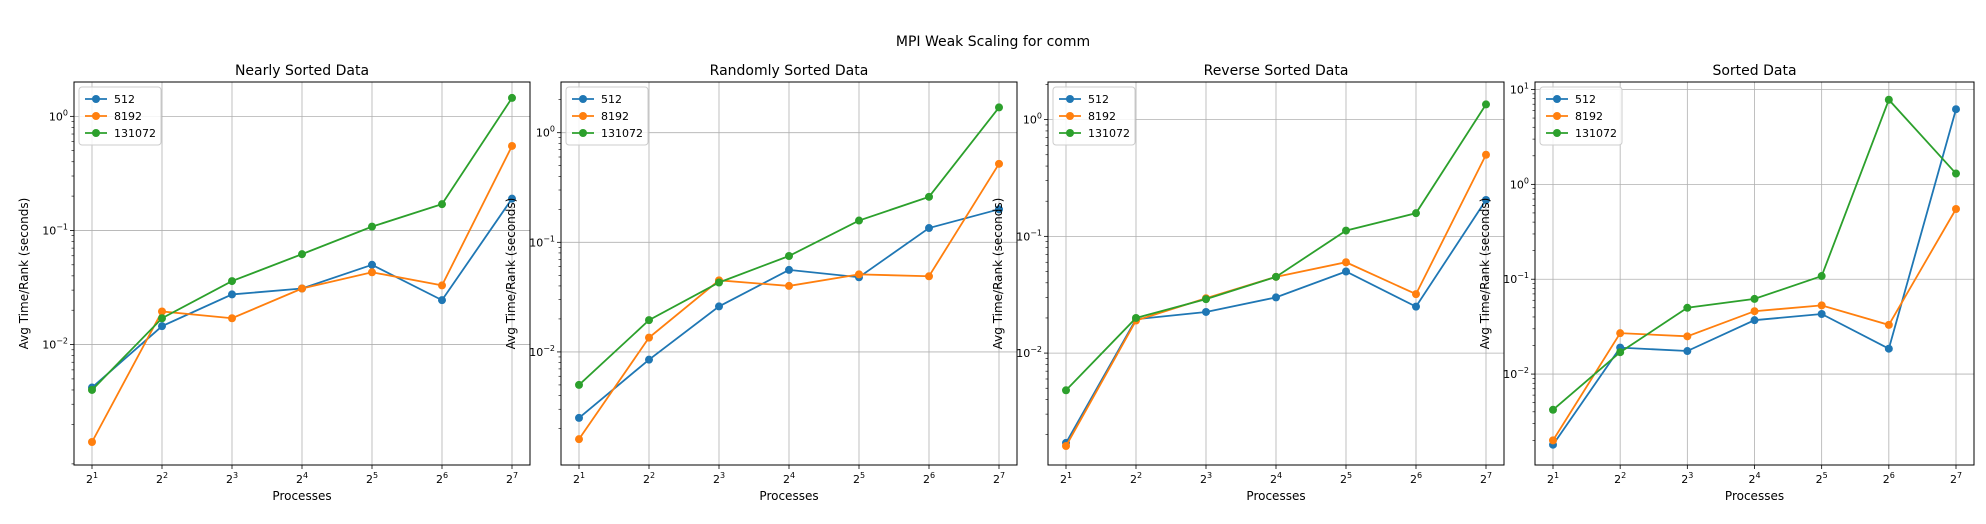 Image resolution: width=1986 pixels, height=524 pixels. What do you see at coordinates (1754, 71) in the screenshot?
I see `chart-title: Sorted Data` at bounding box center [1754, 71].